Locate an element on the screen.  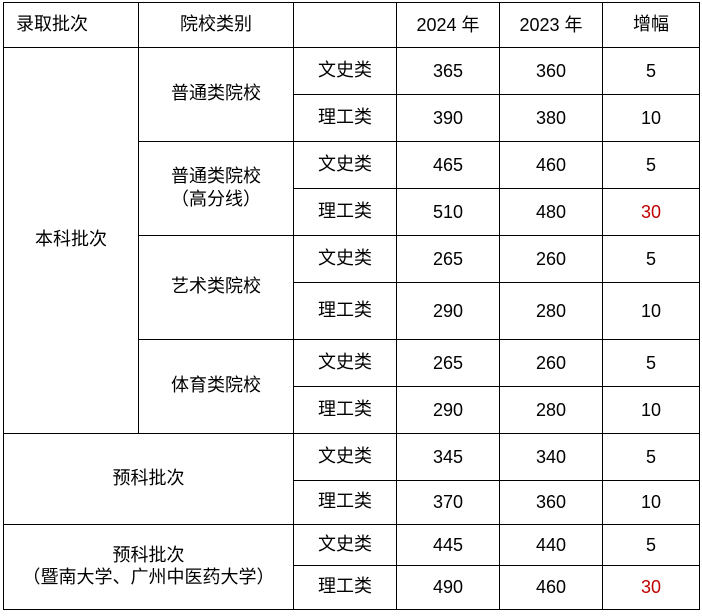
header-batch: 录取批次 is located at coordinates (71, 25).